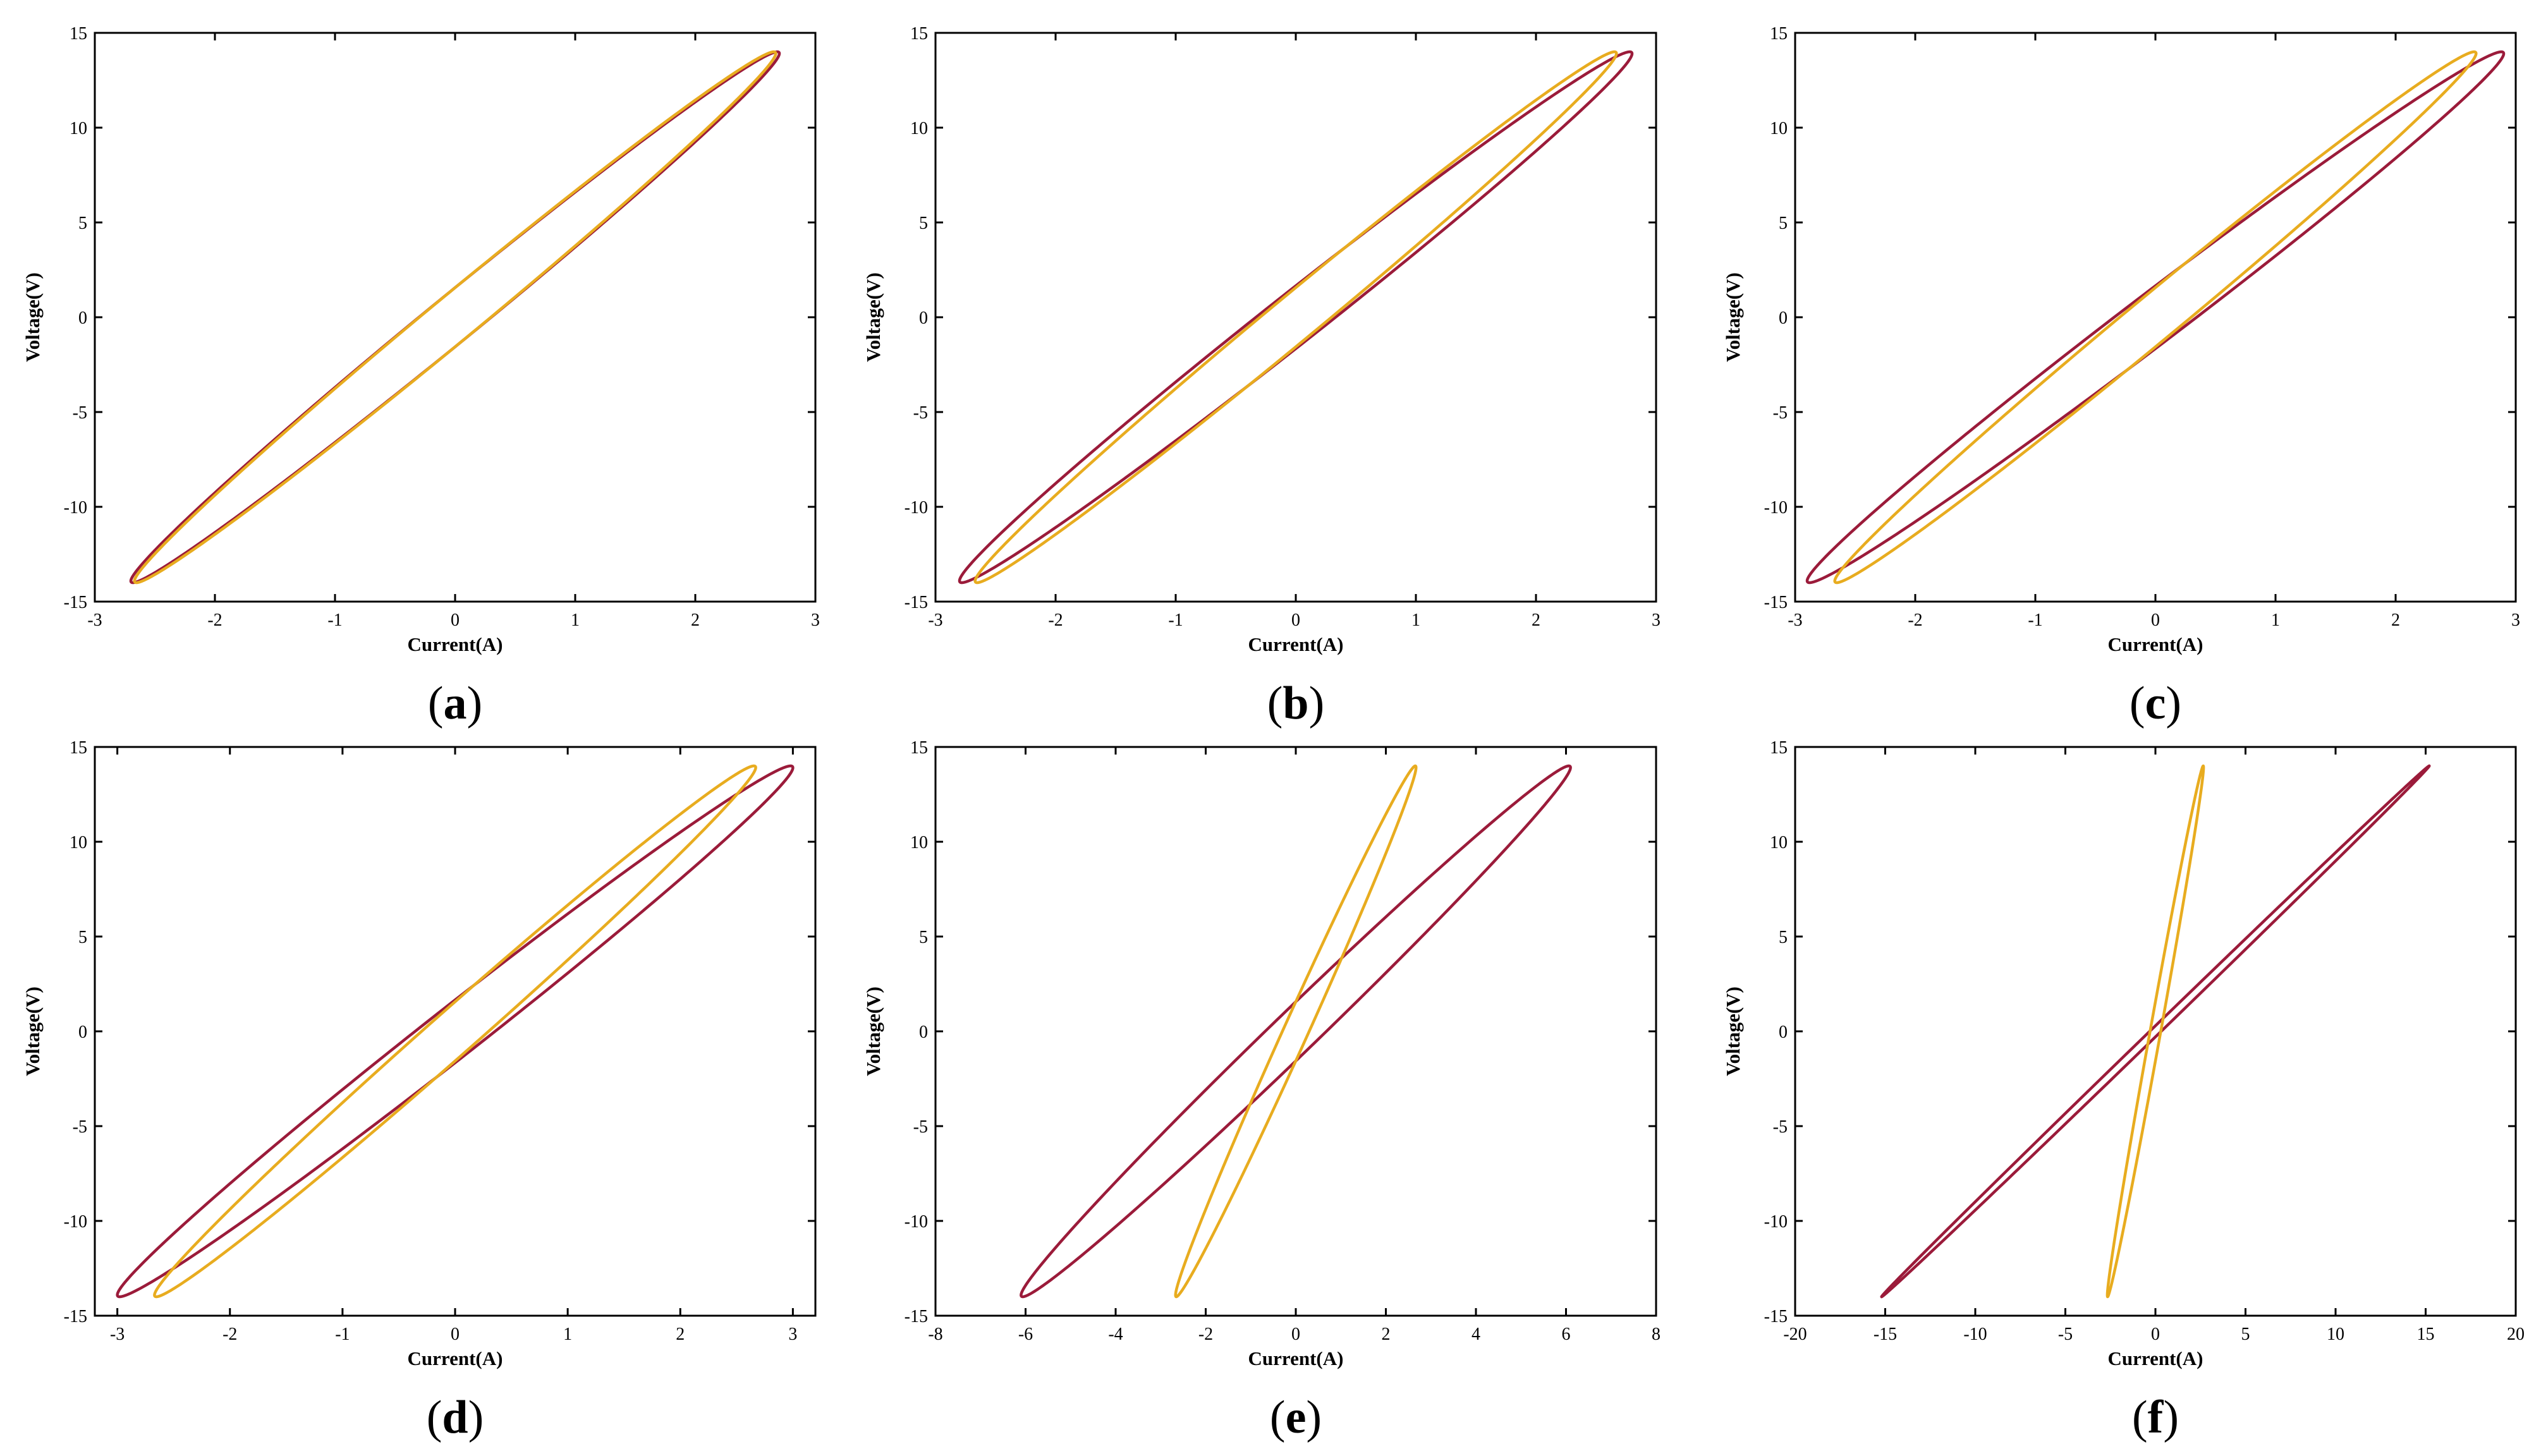  What do you see at coordinates (2516, 1334) in the screenshot?
I see `x-tick-label: 20` at bounding box center [2516, 1334].